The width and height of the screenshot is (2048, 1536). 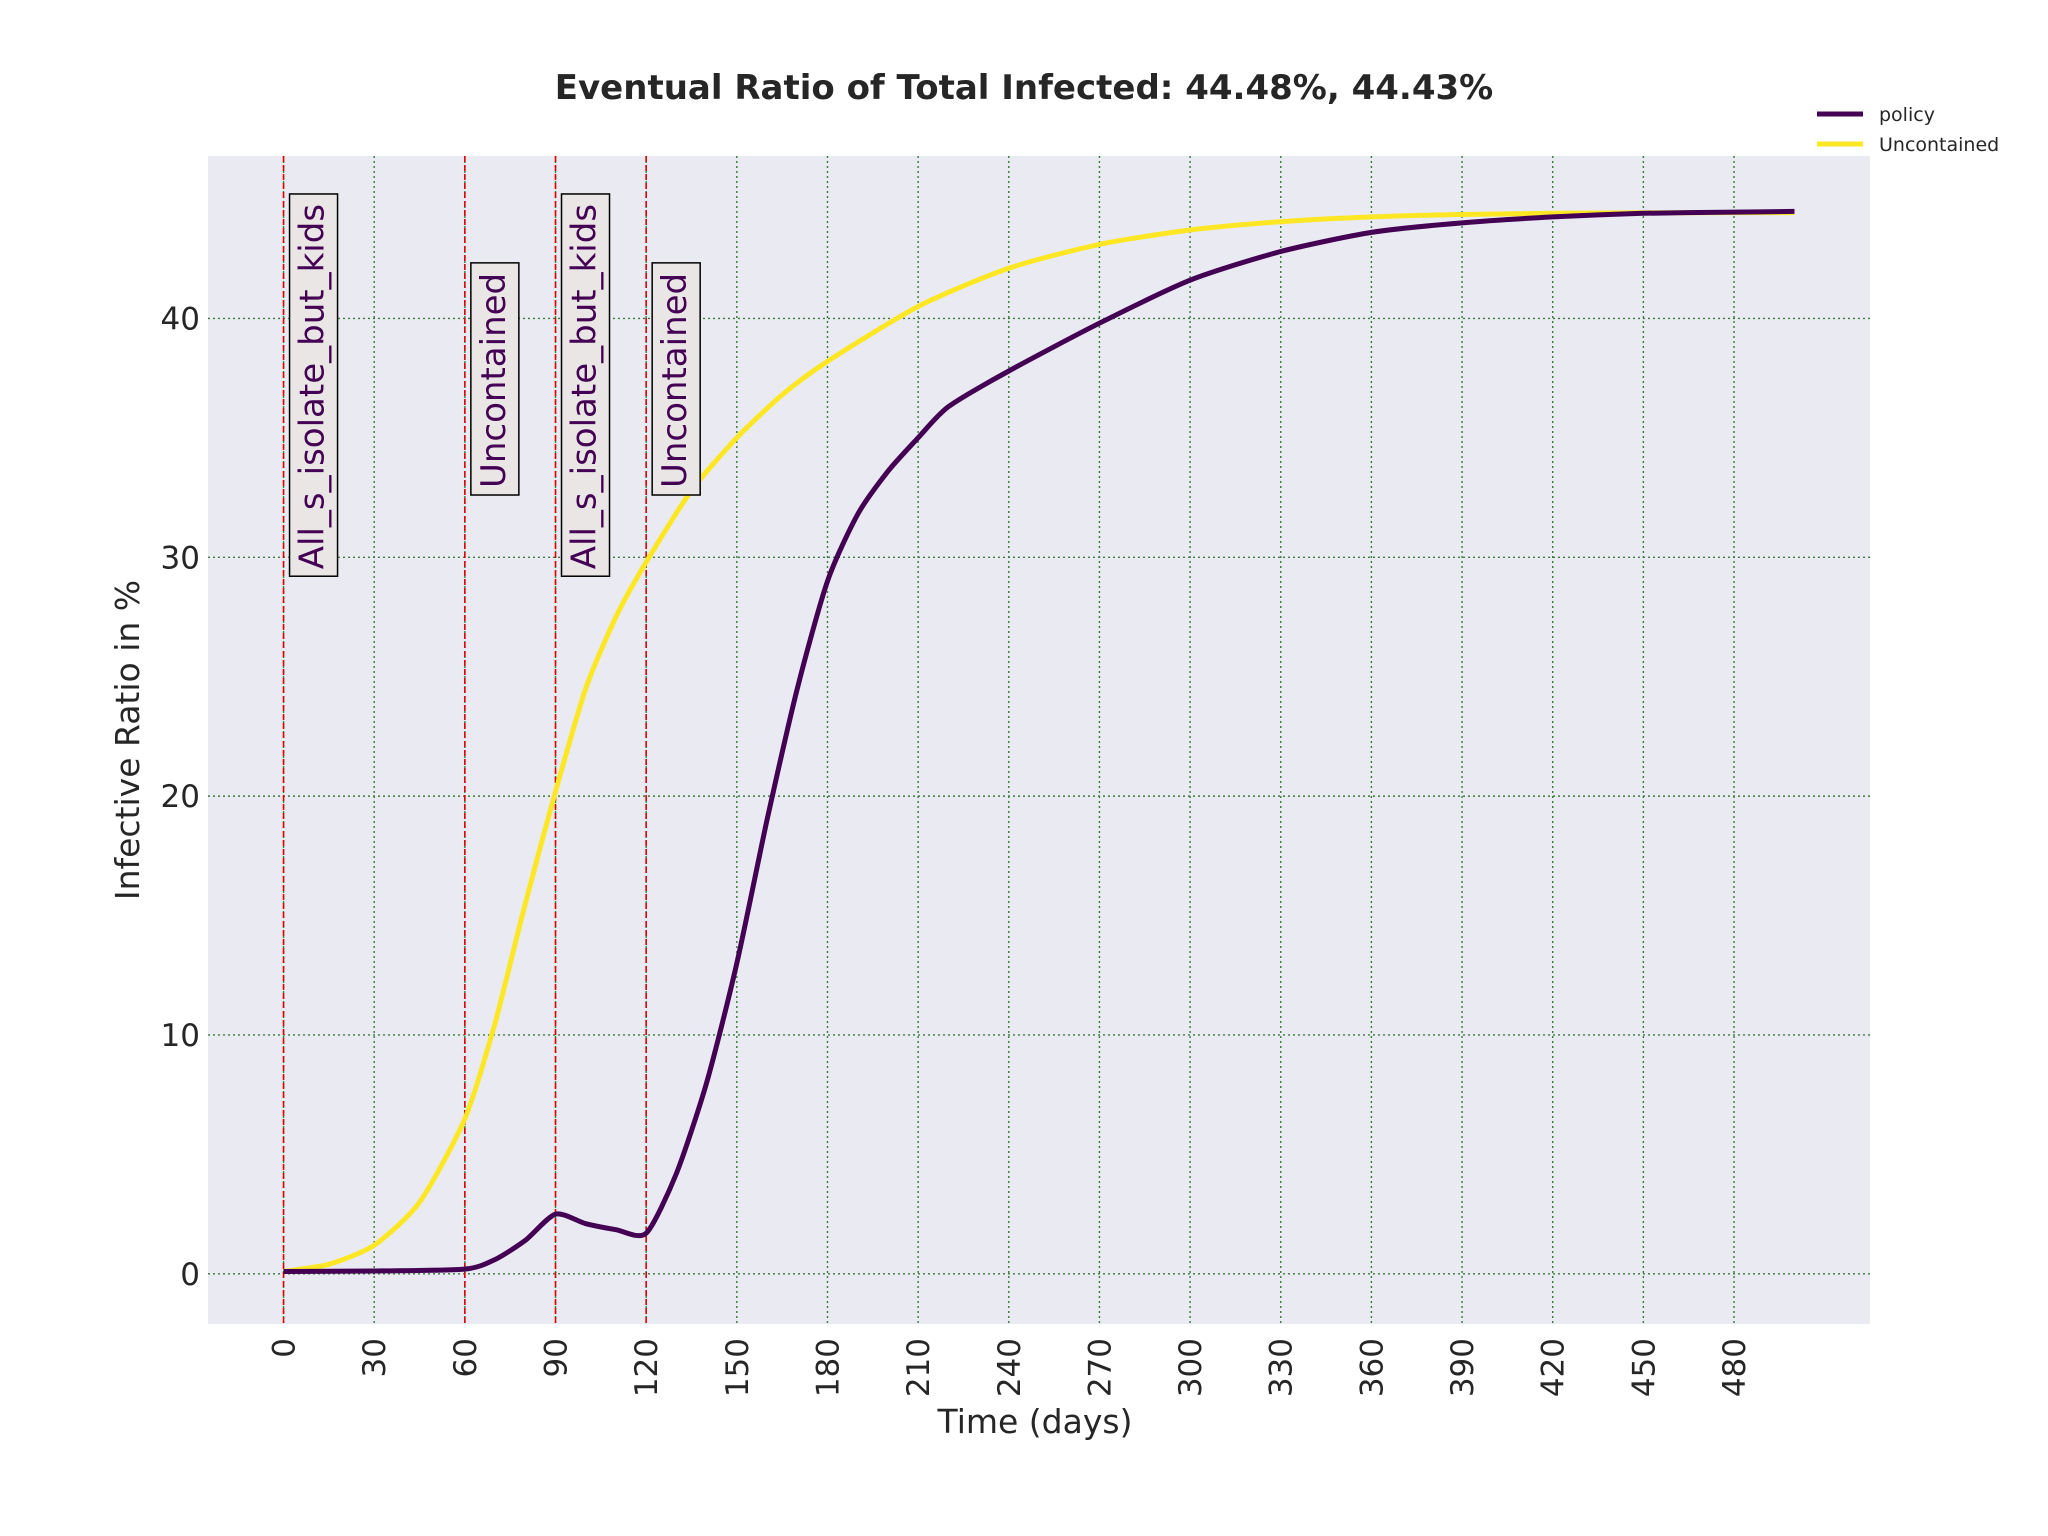 I want to click on y-tick-label: 30, so click(x=180, y=558).